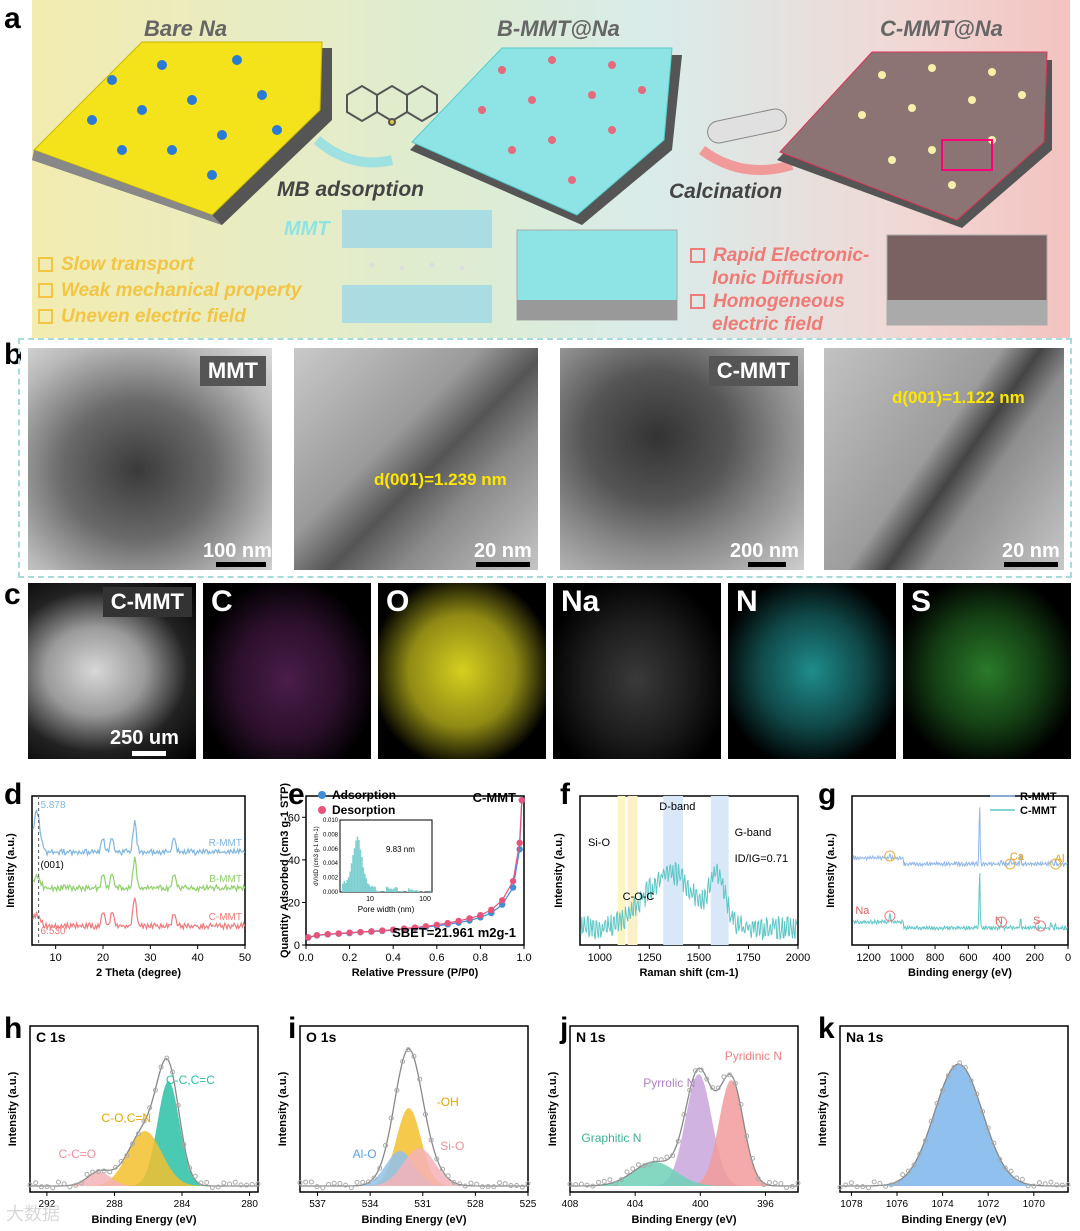 The height and width of the screenshot is (1231, 1080). Describe the element at coordinates (440, 479) in the screenshot. I see `spacing-label-1: d(001)=1.239 nm` at that location.